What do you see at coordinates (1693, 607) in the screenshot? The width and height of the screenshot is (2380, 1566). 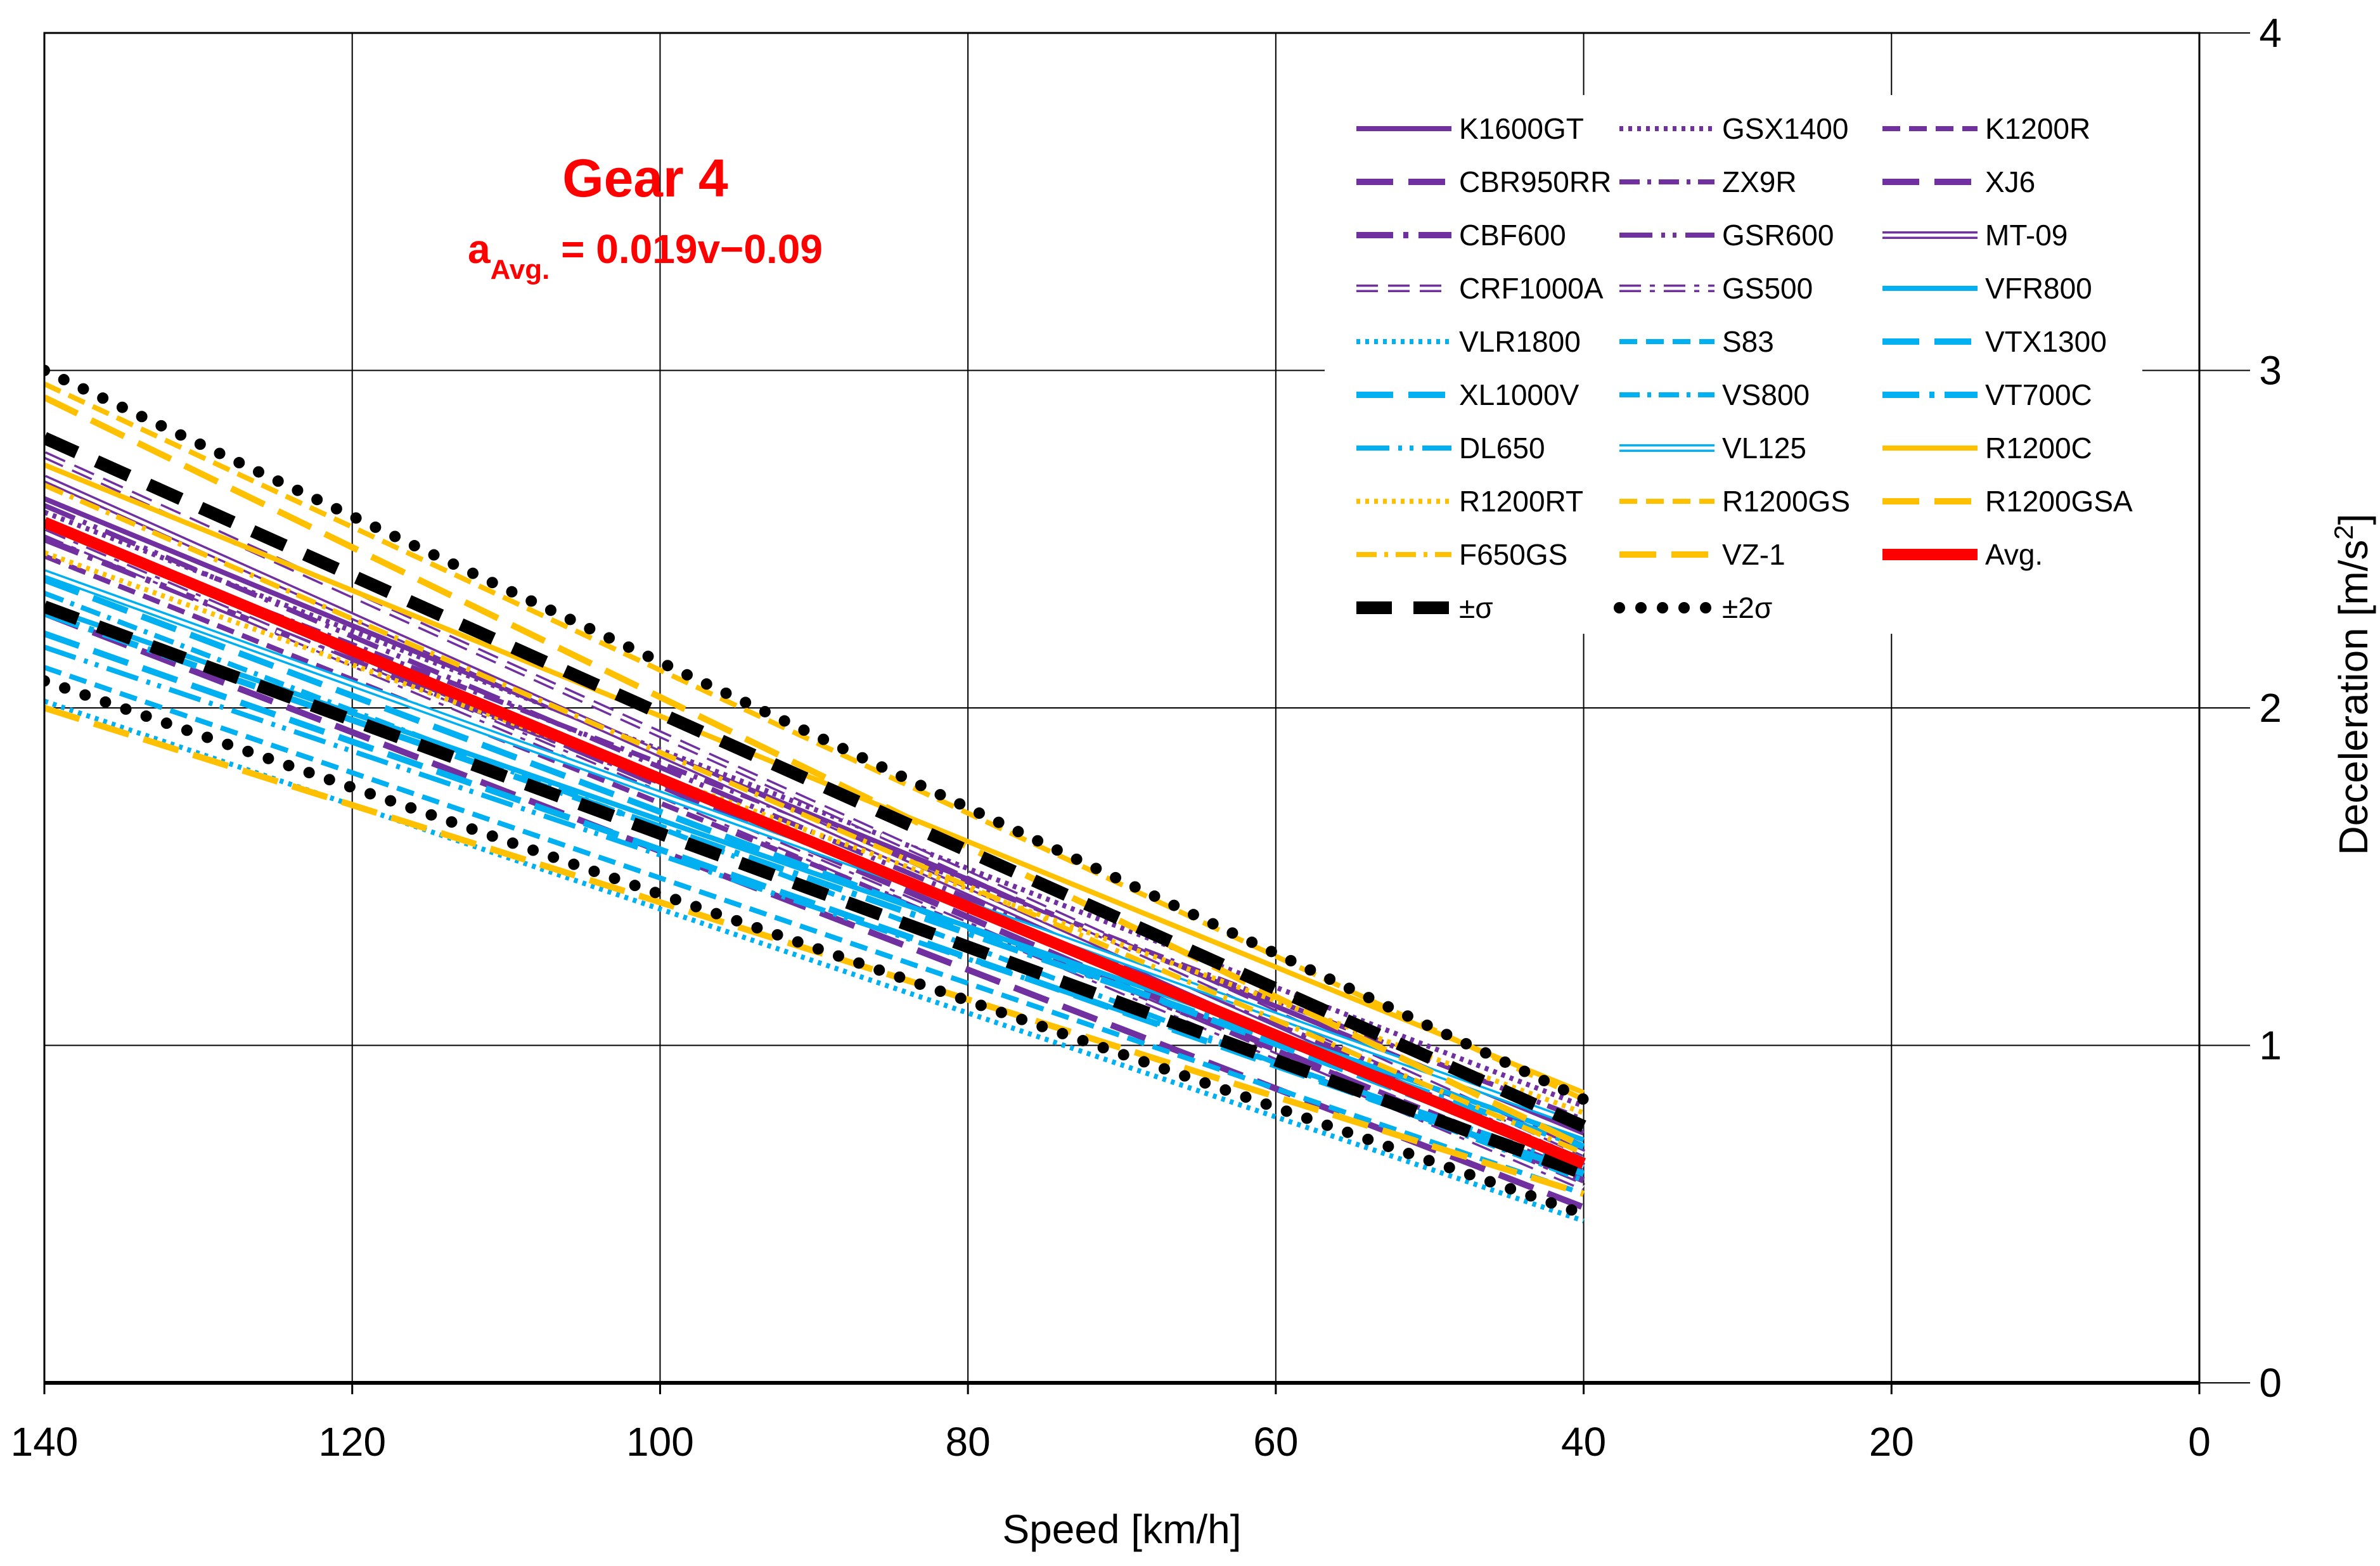 I see `legend-item-28: ±2σ` at bounding box center [1693, 607].